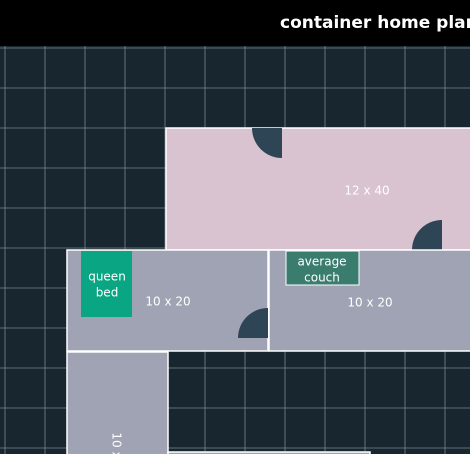 This screenshot has width=470, height=454. Describe the element at coordinates (375, 23) in the screenshot. I see `app-title: container home planner` at that location.